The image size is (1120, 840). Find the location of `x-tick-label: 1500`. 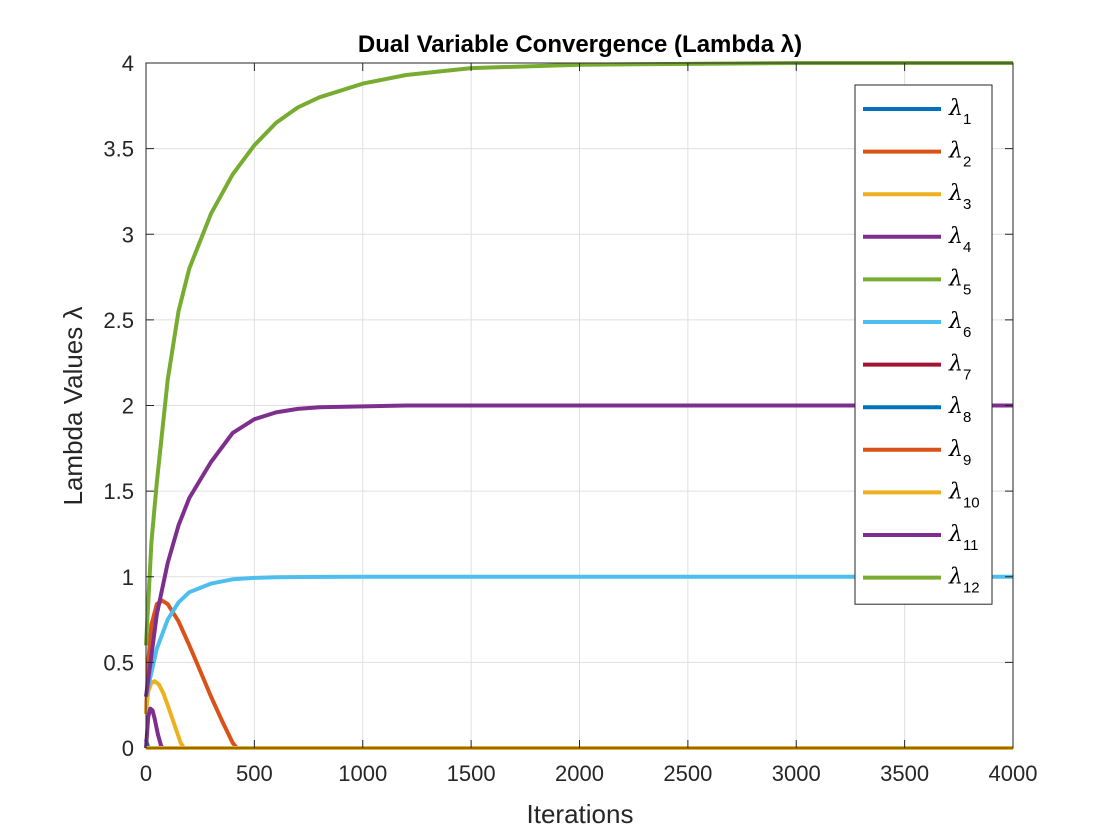

x-tick-label: 1500 is located at coordinates (471, 773).